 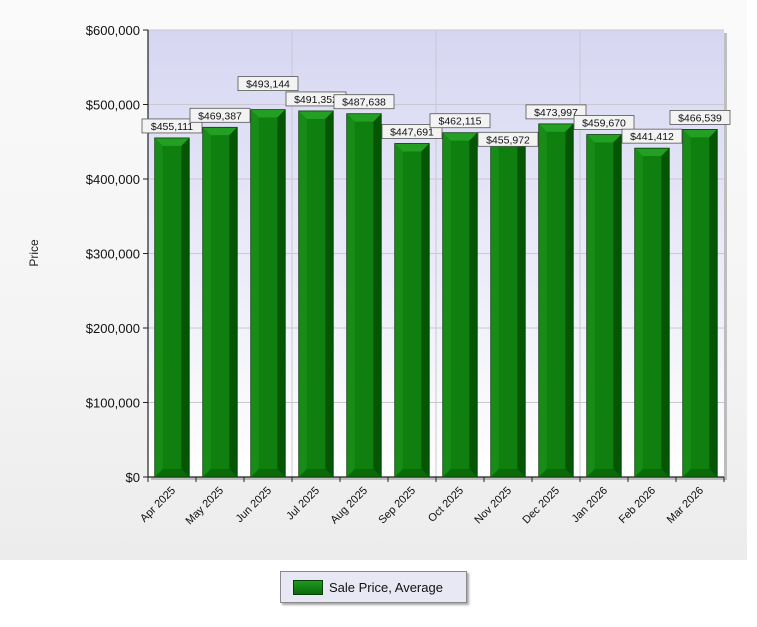 I want to click on data-label-text: $491,352, so click(x=316, y=100).